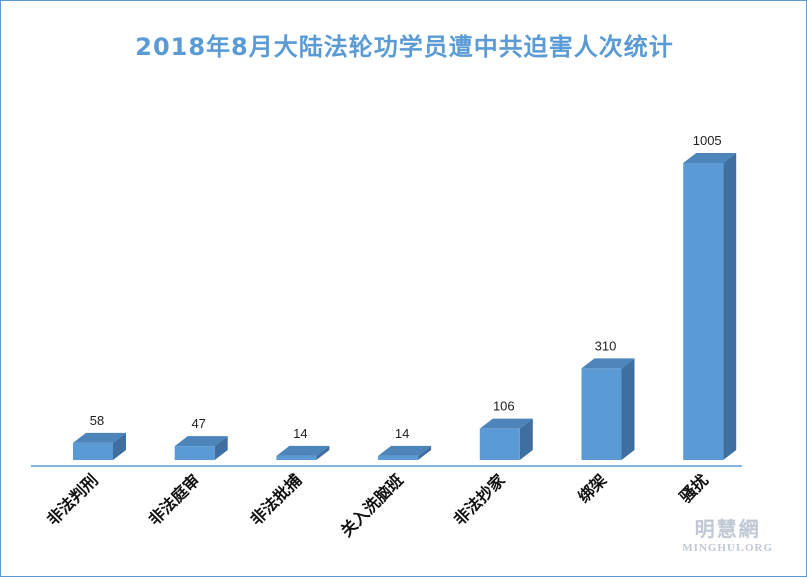 The width and height of the screenshot is (807, 578). Describe the element at coordinates (72, 499) in the screenshot. I see `category-label: 非法判刑` at that location.